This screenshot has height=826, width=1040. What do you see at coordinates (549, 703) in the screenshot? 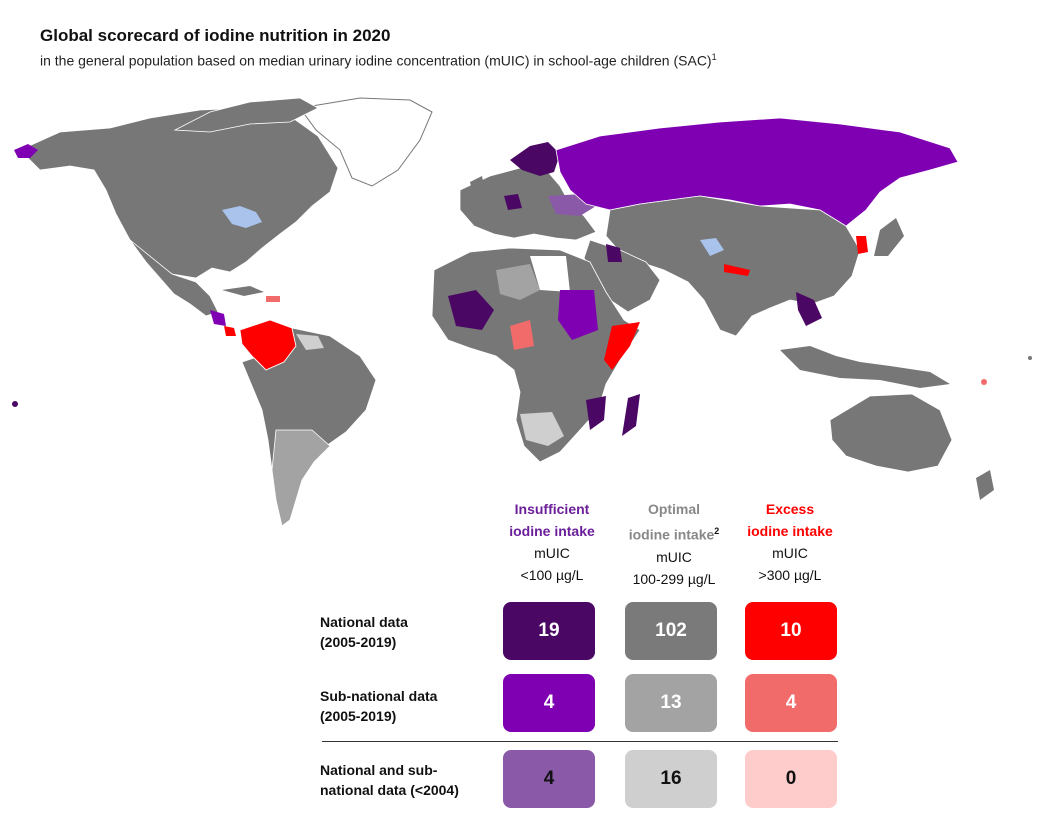
I see `legend-cell-subnational-insufficient: 4` at bounding box center [549, 703].